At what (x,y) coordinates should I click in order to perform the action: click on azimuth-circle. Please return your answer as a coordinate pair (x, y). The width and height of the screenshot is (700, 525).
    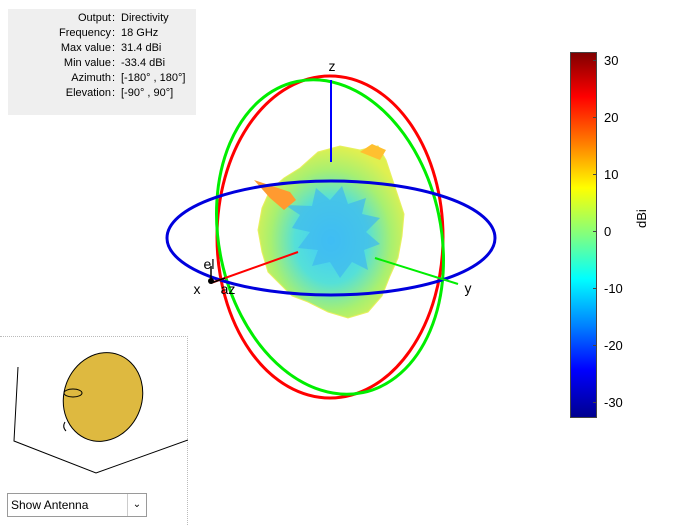
    Looking at the image, I should click on (331, 238).